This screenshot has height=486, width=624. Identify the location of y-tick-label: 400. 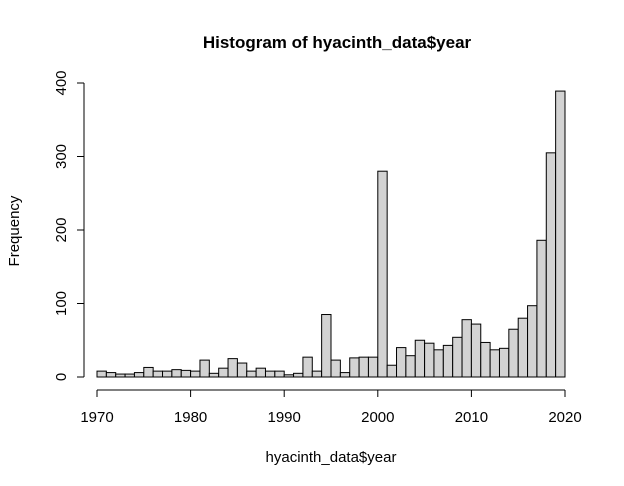
(61, 82).